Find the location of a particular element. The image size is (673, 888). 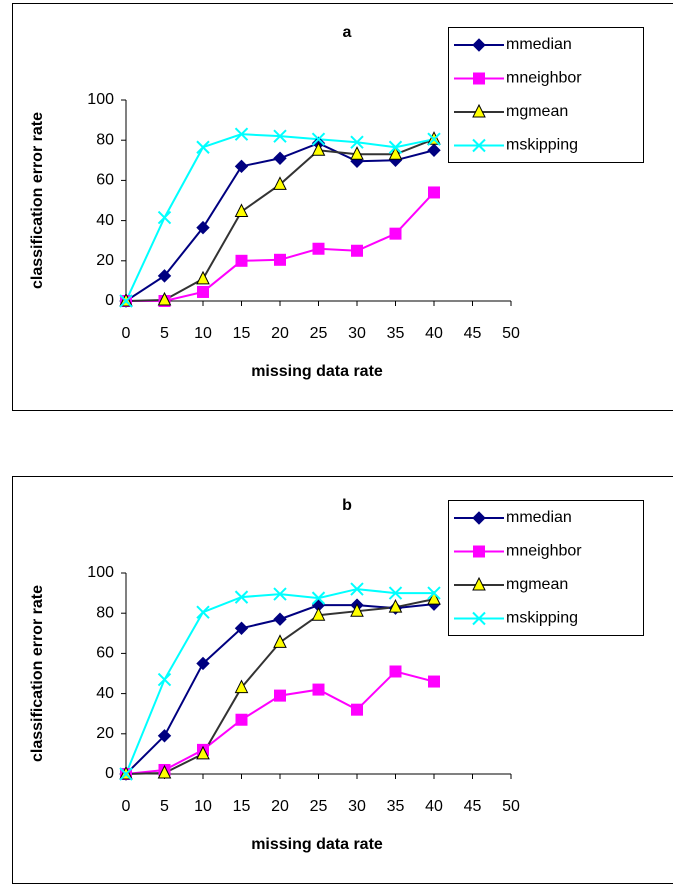

x-tick-label: 15 is located at coordinates (242, 333).